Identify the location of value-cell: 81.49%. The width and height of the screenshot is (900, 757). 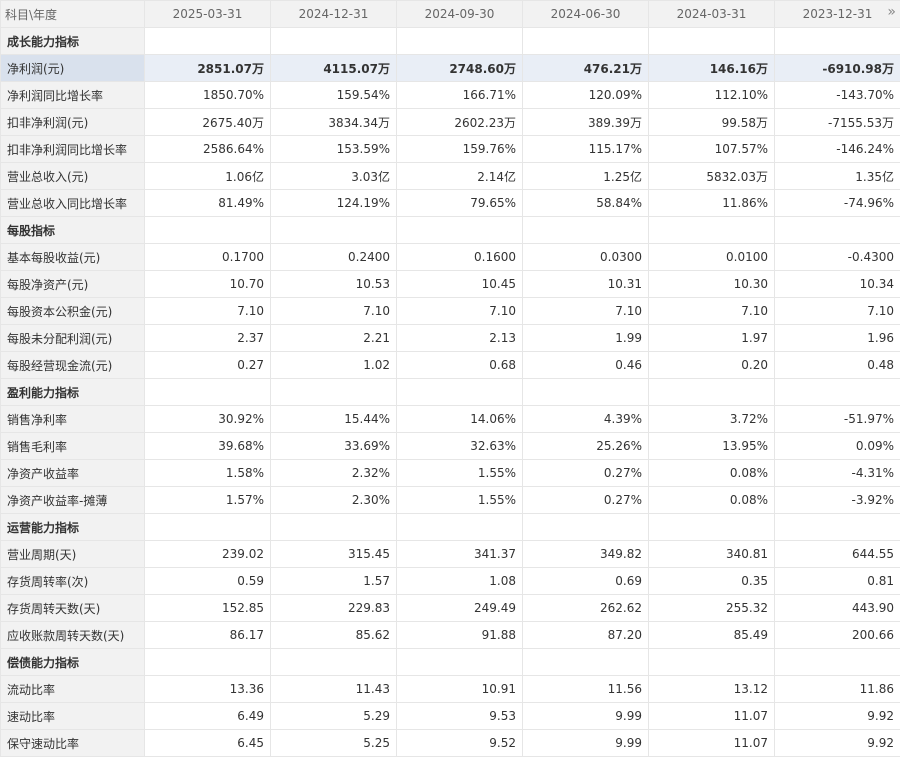
(208, 203).